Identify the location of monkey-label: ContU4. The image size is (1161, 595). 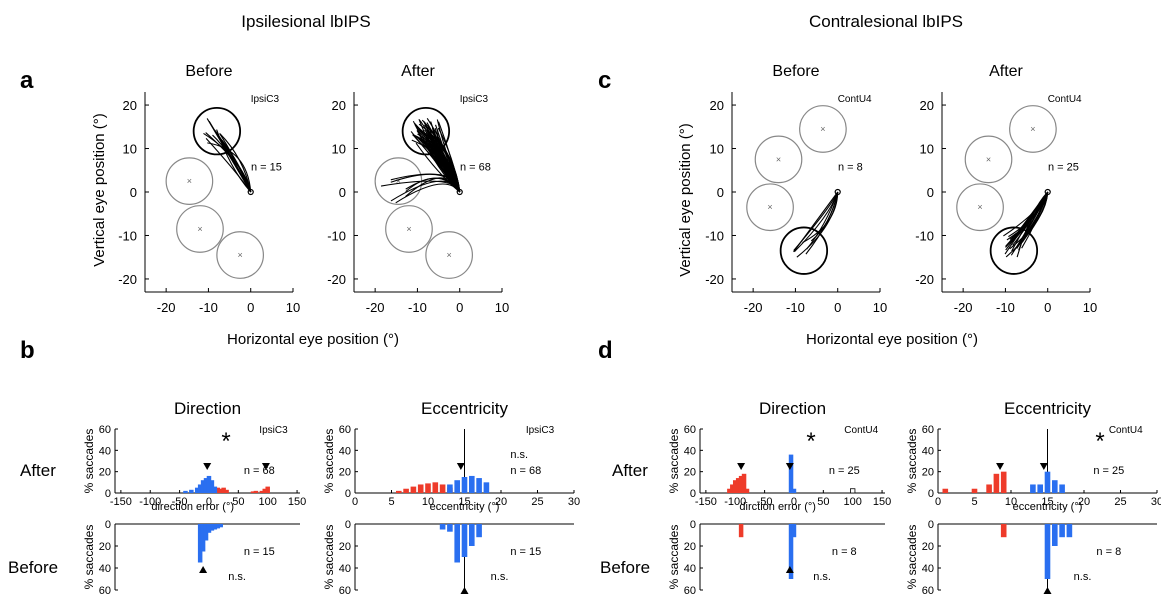
(861, 430).